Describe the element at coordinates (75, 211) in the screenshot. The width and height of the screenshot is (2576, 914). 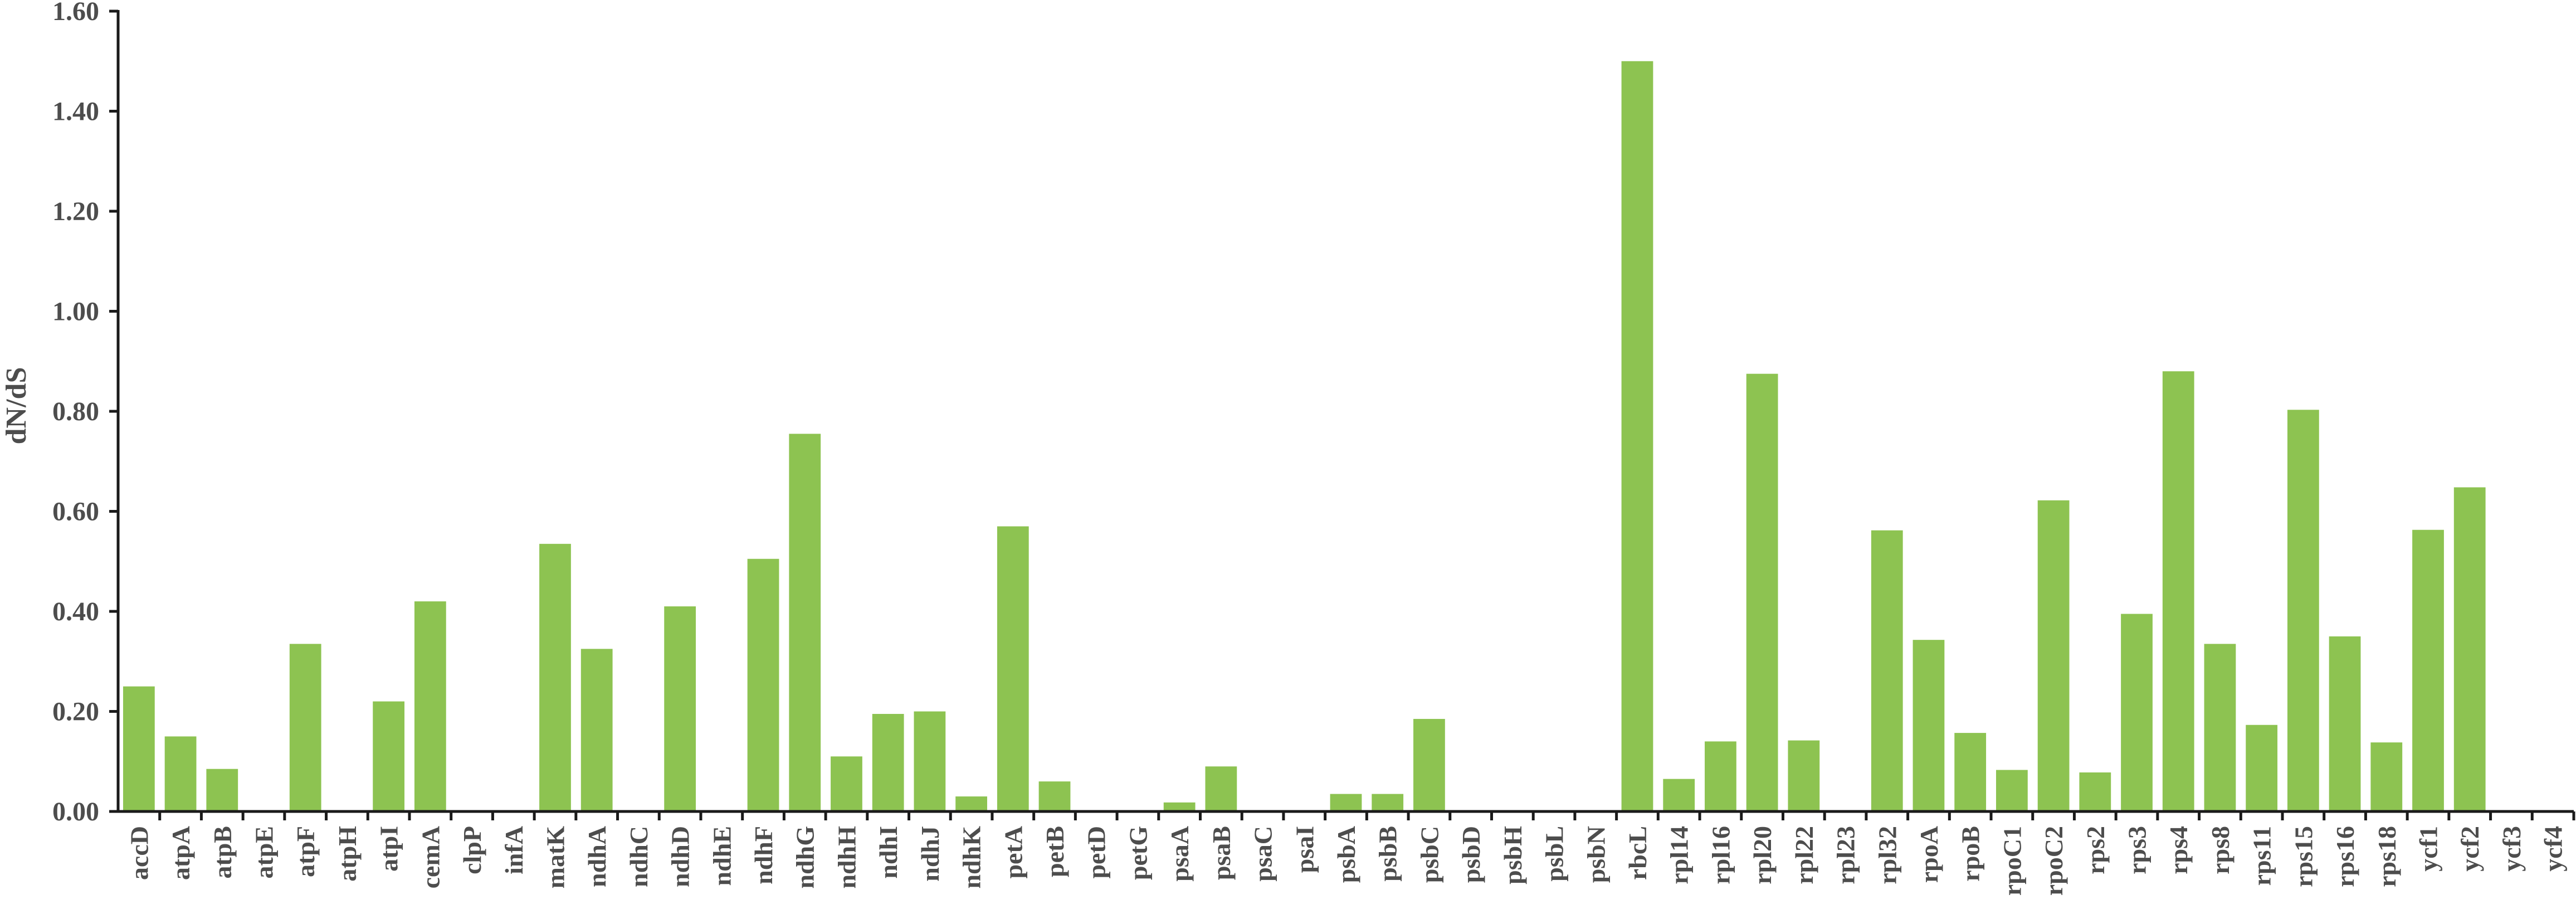
I see `y-tick-label: 1.20` at that location.